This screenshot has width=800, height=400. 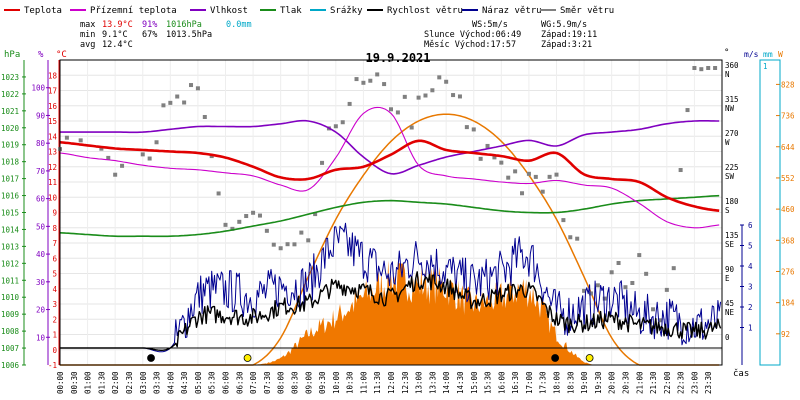 I want to click on x-tick-label: 03:30, so click(x=157, y=382).